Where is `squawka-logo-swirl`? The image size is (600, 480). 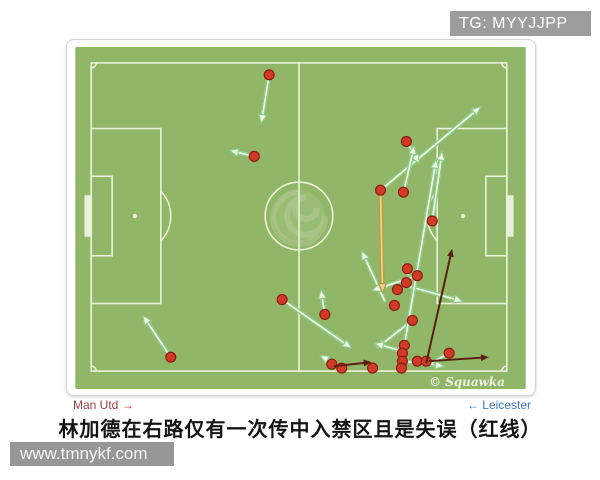
squawka-logo-swirl is located at coordinates (299, 218).